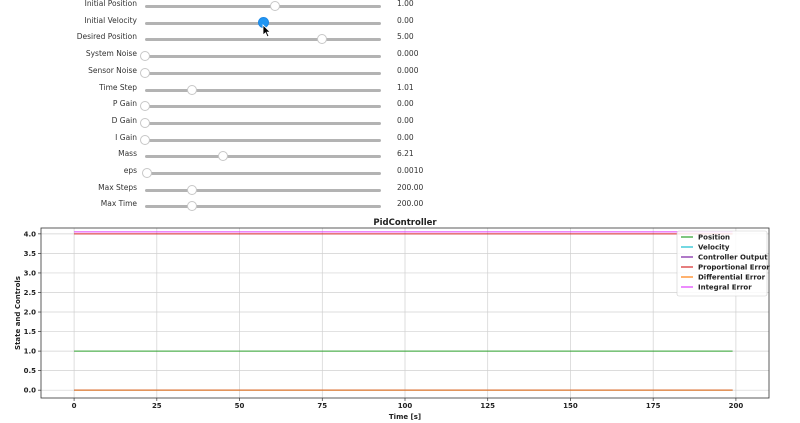 This screenshot has height=423, width=800. I want to click on x-tick-label: 25, so click(157, 406).